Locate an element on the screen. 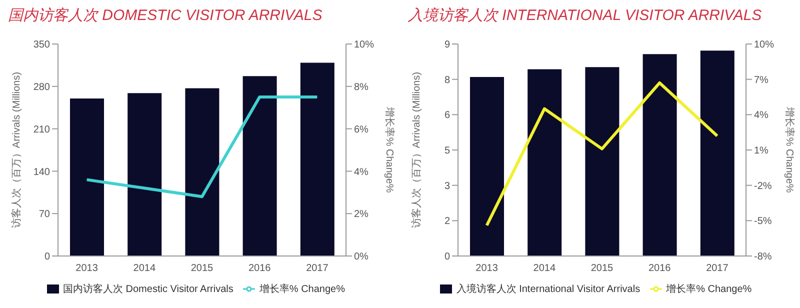  y-tick-label: 70 is located at coordinates (44, 214).